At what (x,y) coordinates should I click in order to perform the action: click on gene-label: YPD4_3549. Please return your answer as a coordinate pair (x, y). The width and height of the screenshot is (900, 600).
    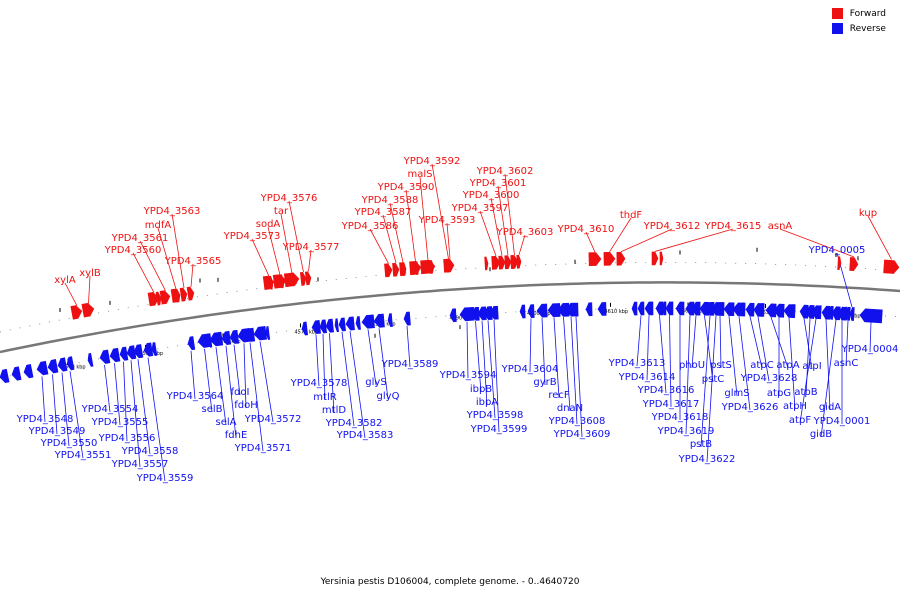
    Looking at the image, I should click on (57, 431).